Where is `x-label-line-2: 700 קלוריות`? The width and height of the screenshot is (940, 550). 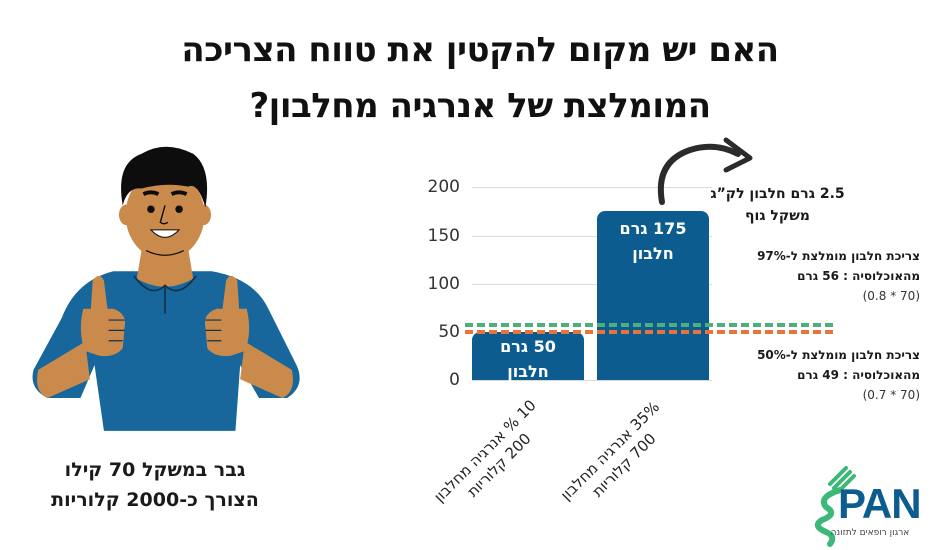
x-label-line-2: 700 קלוריות is located at coordinates (624, 465).